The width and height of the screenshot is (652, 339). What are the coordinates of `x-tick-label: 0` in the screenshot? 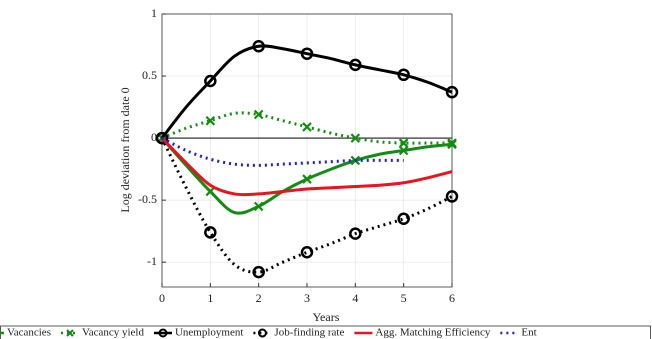 It's located at (162, 298).